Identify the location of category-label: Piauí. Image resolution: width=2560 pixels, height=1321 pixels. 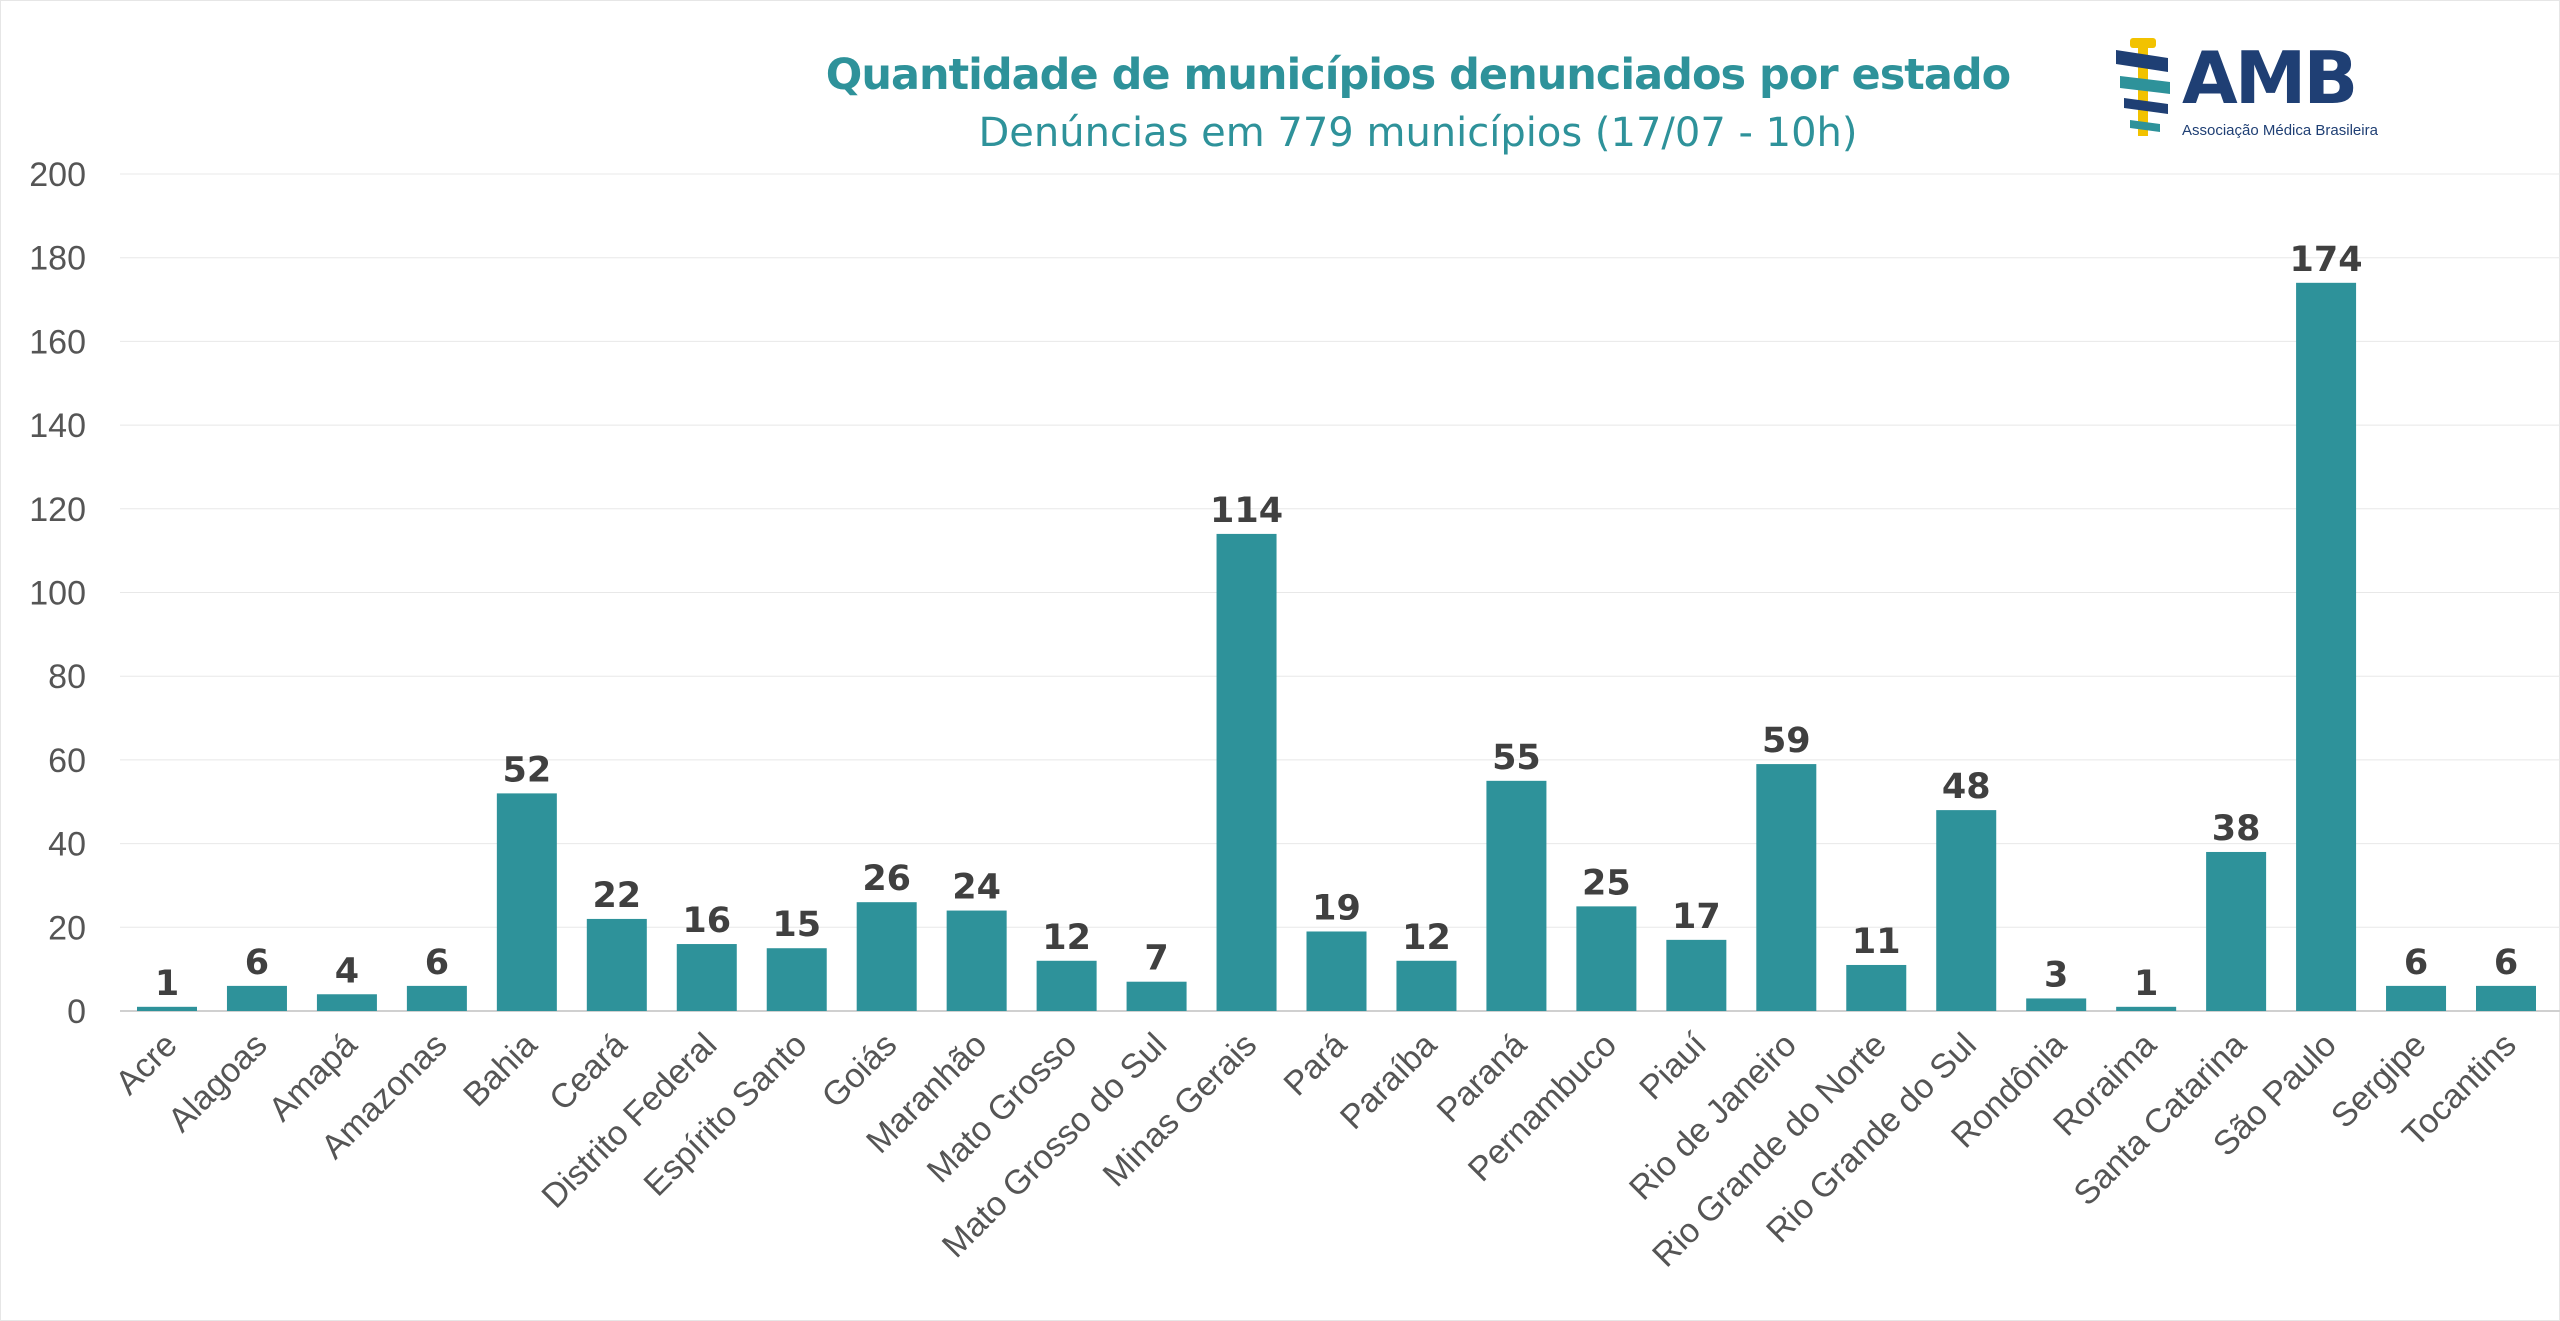
(1673, 1066).